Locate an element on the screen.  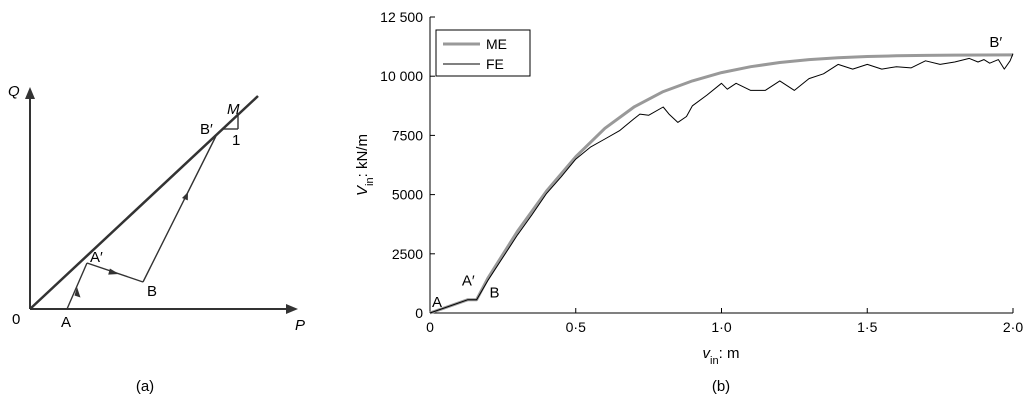
y-axis-label-main: V is located at coordinates (362, 190).